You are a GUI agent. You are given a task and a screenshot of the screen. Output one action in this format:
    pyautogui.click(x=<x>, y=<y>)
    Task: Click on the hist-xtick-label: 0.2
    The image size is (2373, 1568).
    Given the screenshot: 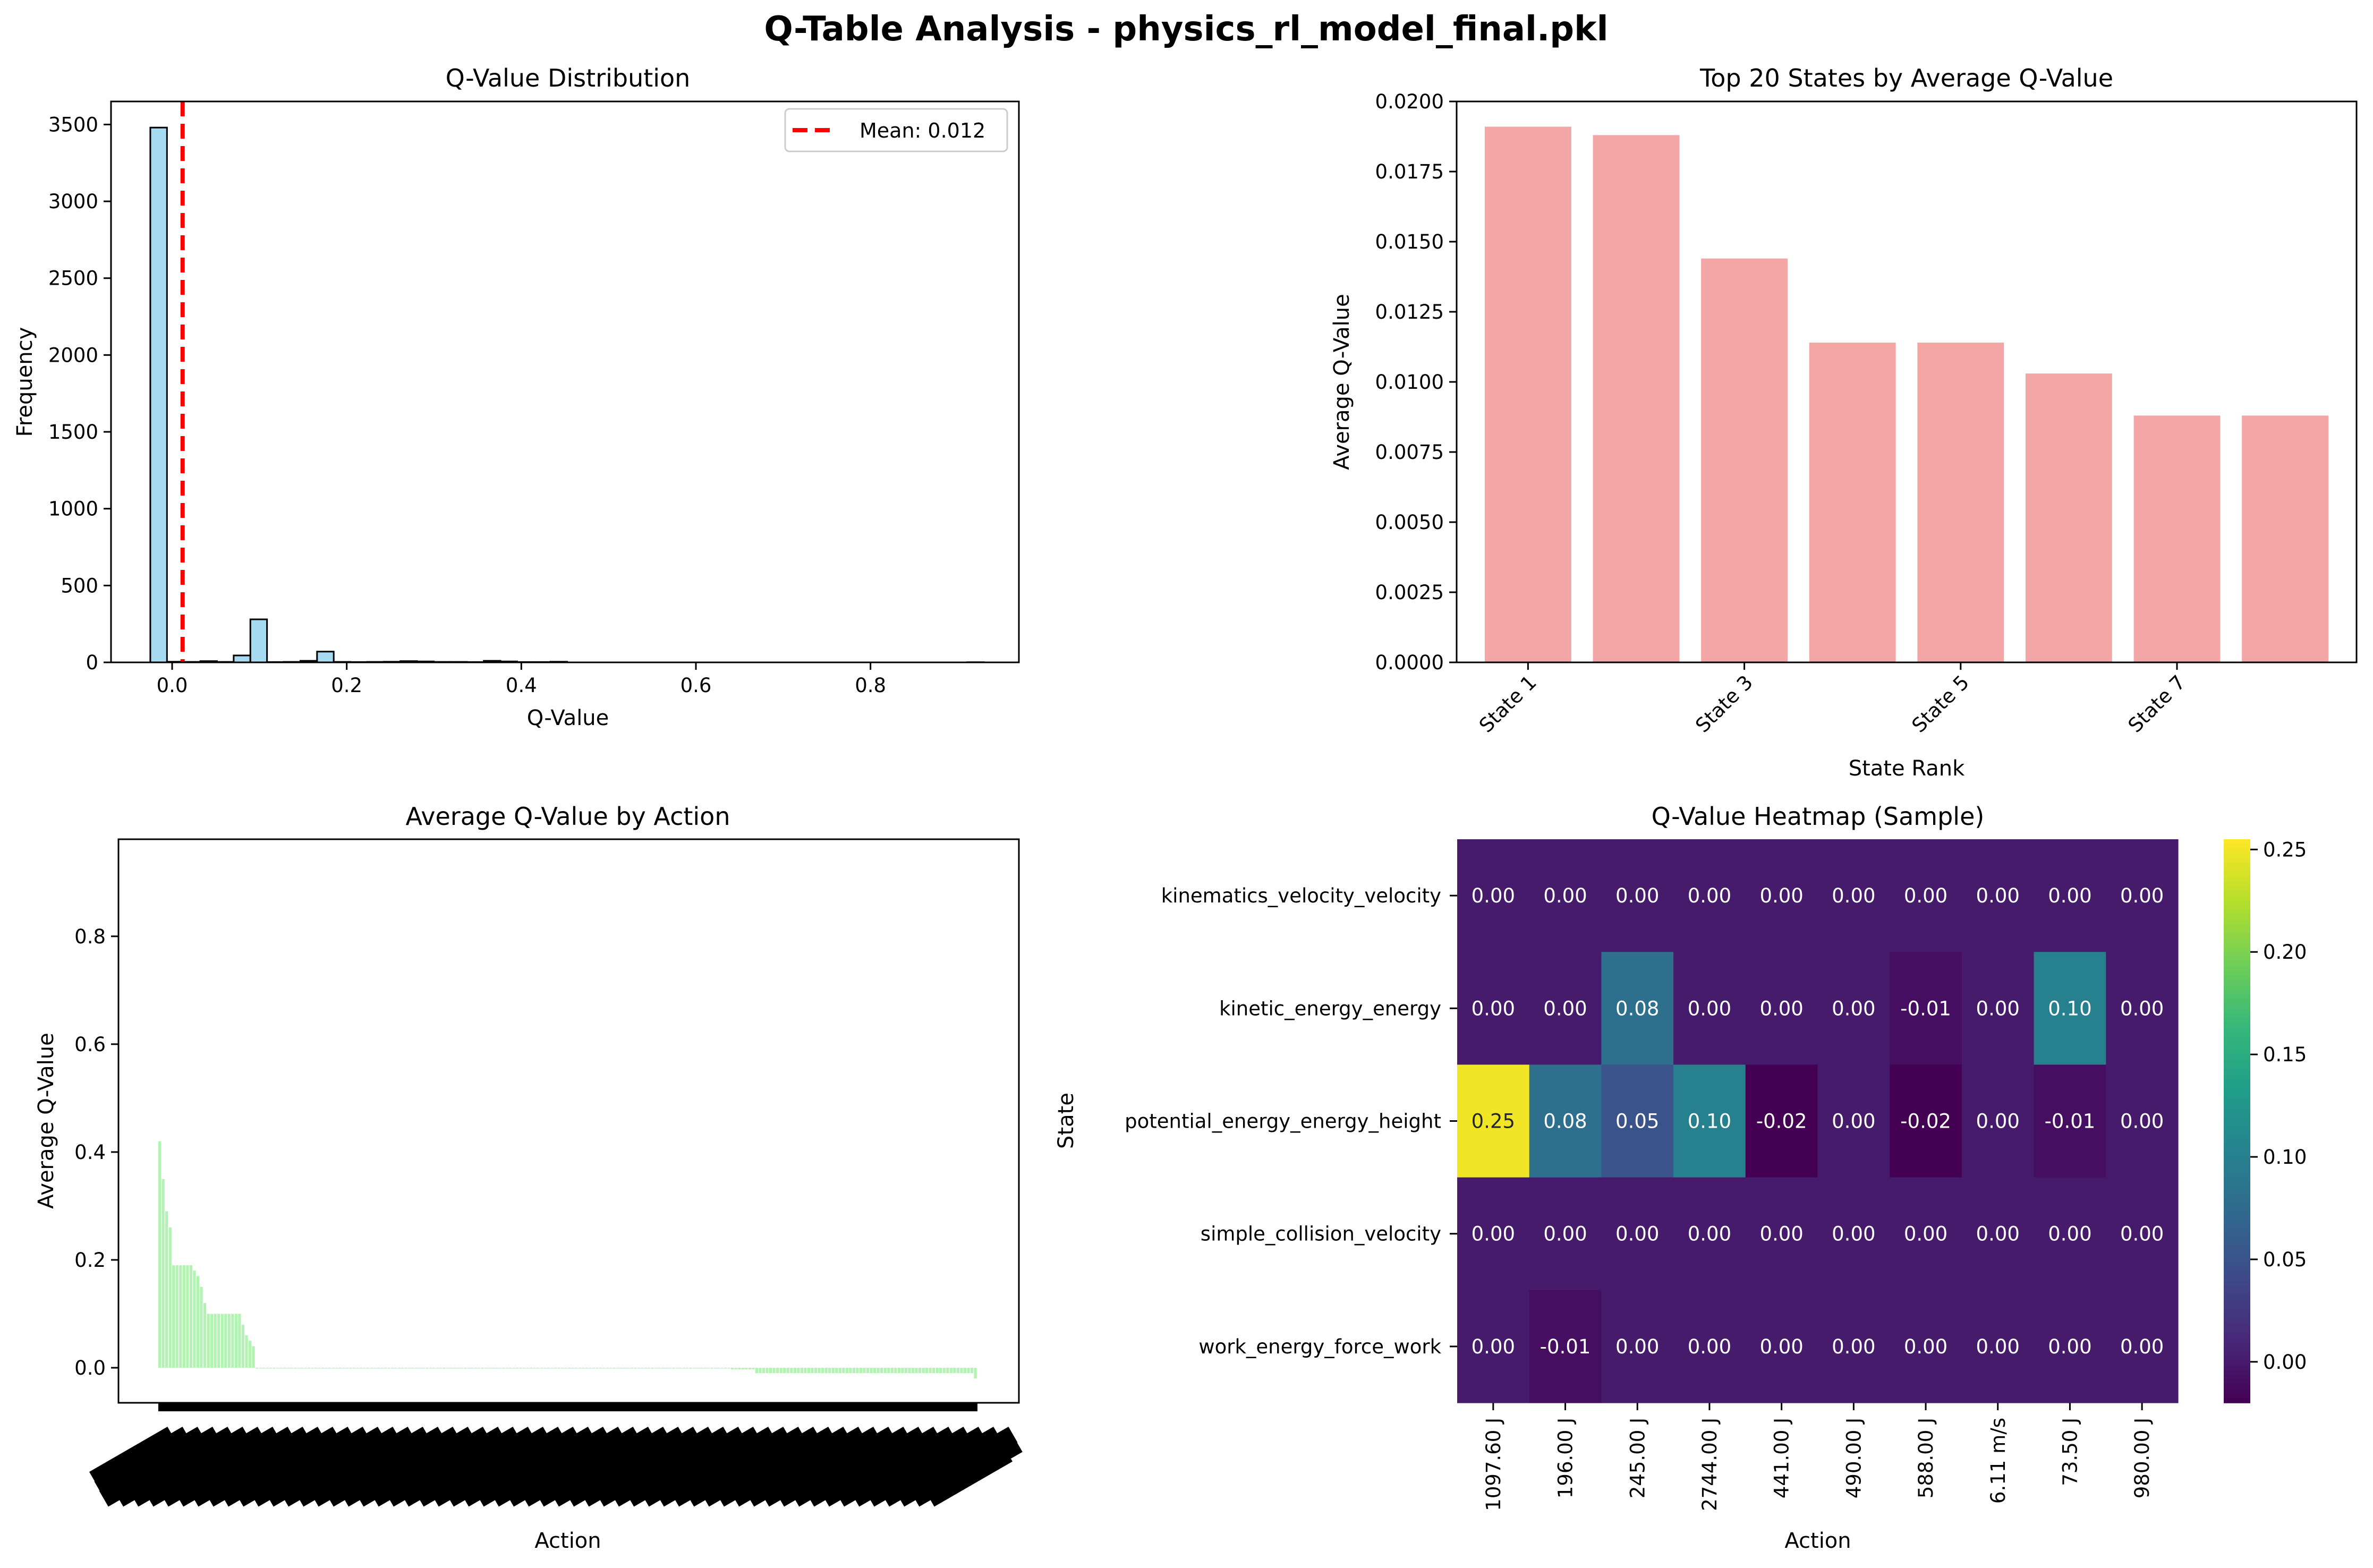 What is the action you would take?
    pyautogui.click(x=346, y=685)
    